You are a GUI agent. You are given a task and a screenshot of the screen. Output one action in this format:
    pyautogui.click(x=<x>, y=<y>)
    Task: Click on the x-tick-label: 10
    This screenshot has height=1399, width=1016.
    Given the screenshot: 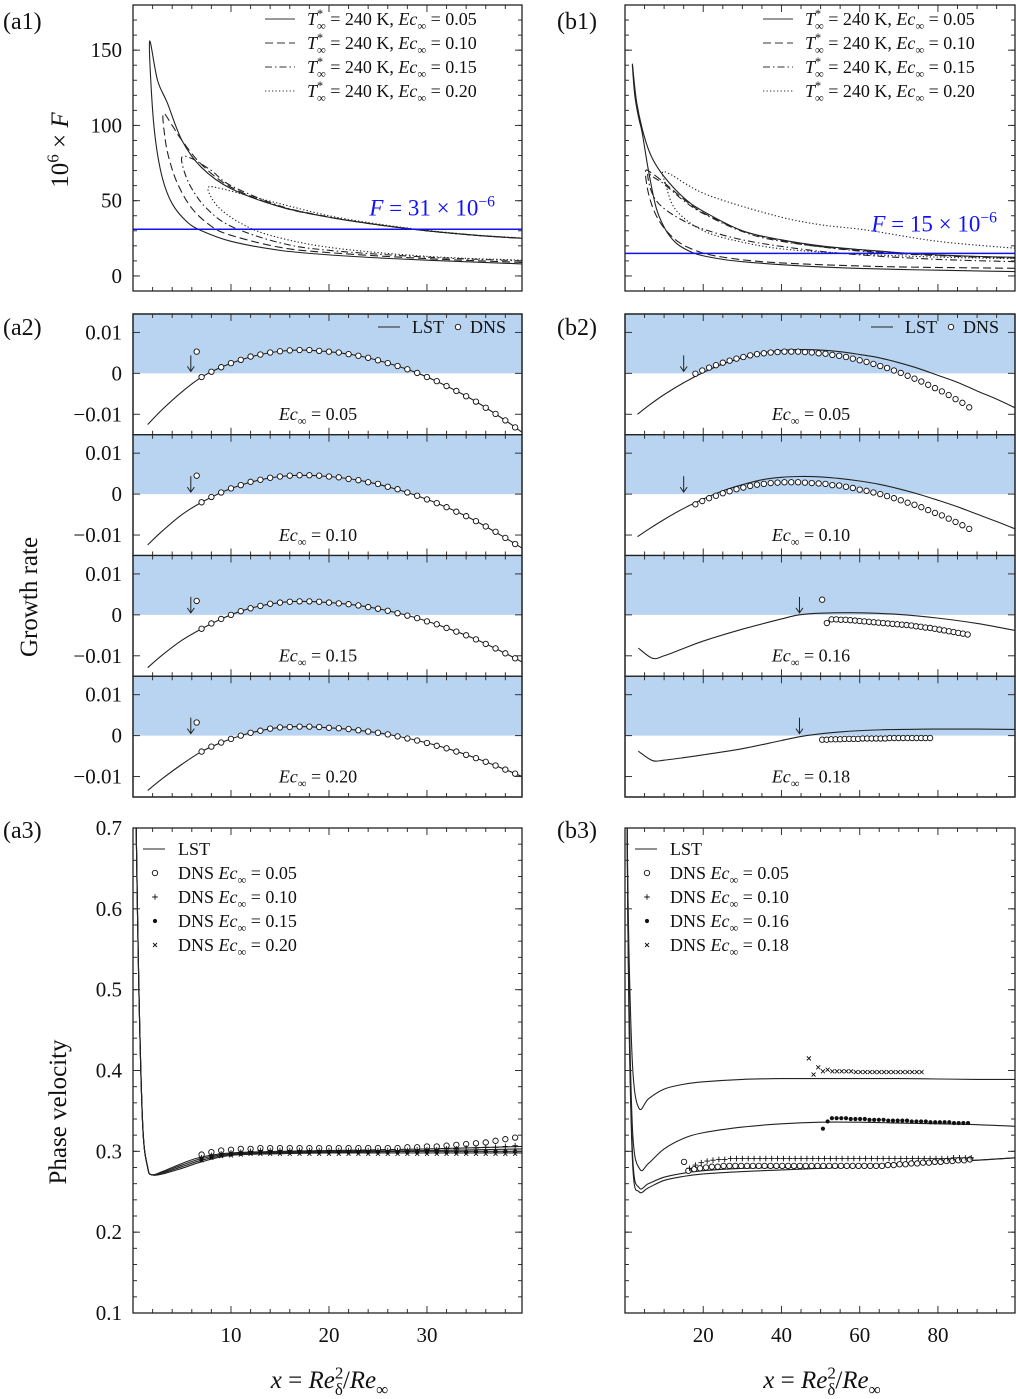 What is the action you would take?
    pyautogui.click(x=230, y=1335)
    